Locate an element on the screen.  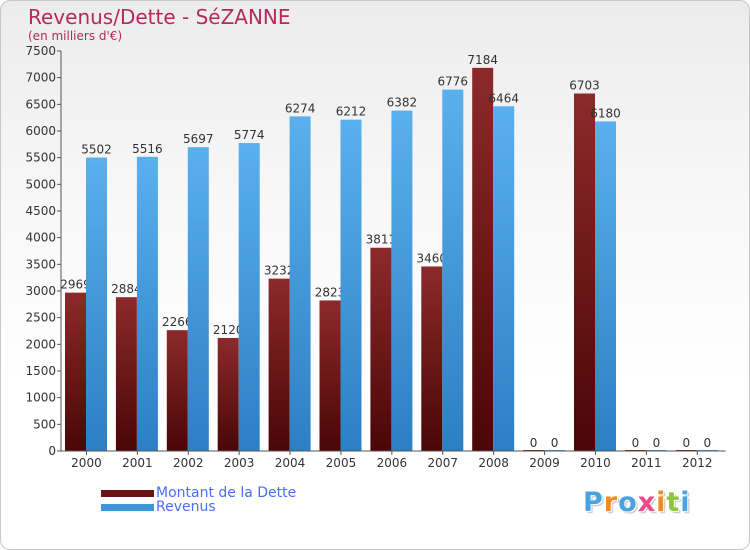
legend-swatch-revenus is located at coordinates (127, 507).